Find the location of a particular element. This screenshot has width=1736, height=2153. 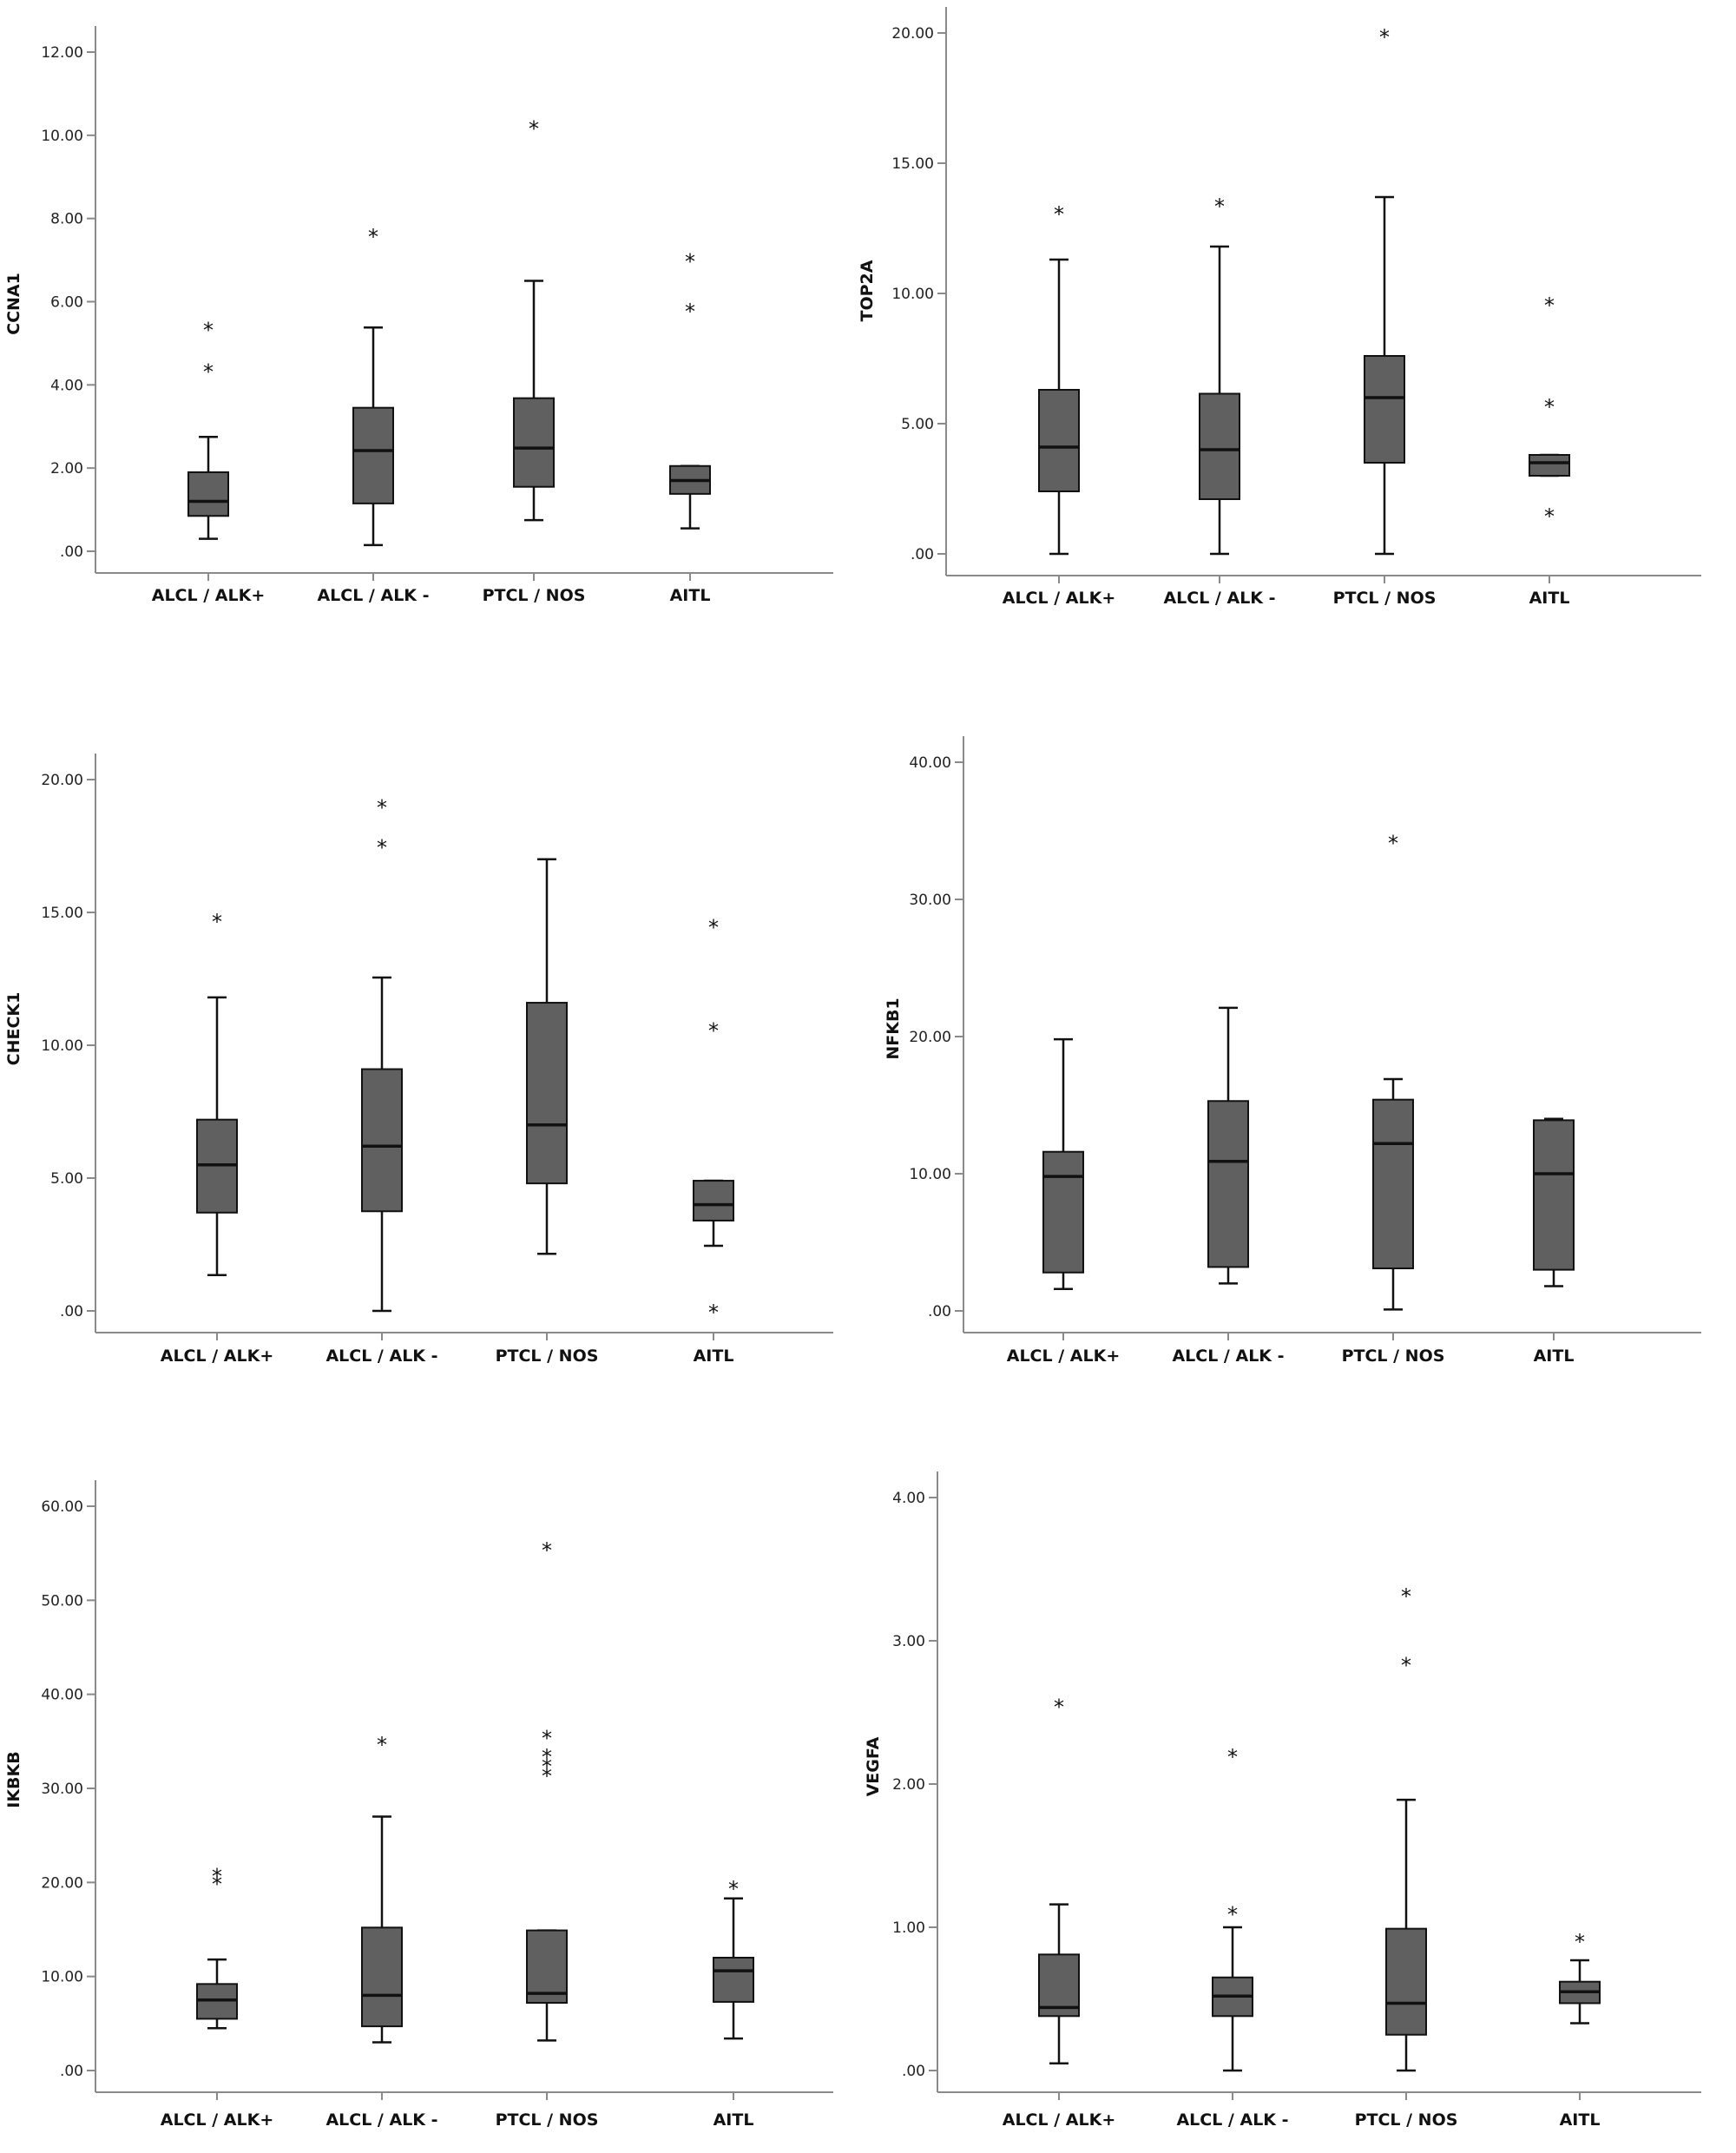

y-axis-title: VEGFA is located at coordinates (873, 1766).